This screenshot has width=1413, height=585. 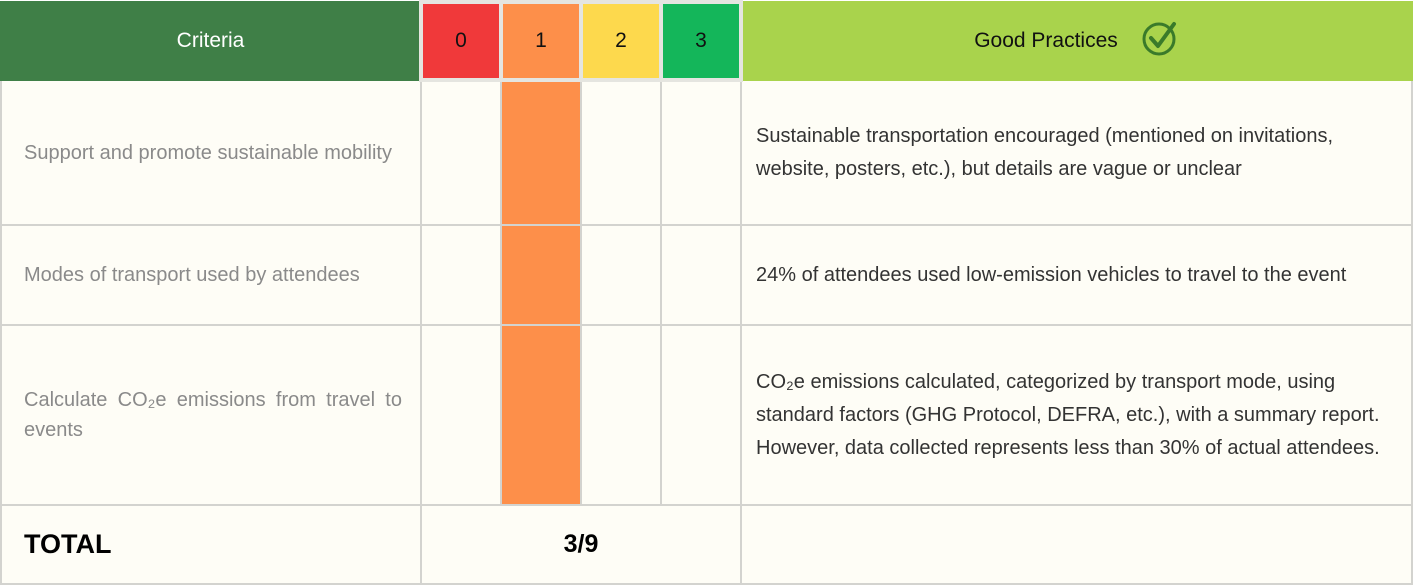 I want to click on score-header: 1, so click(x=541, y=41).